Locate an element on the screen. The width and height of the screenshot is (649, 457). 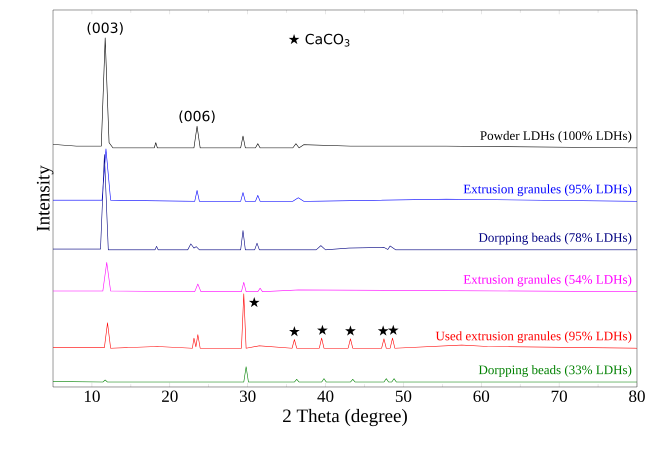
series-label: Dorpping beads (33% LDHs) is located at coordinates (555, 371).